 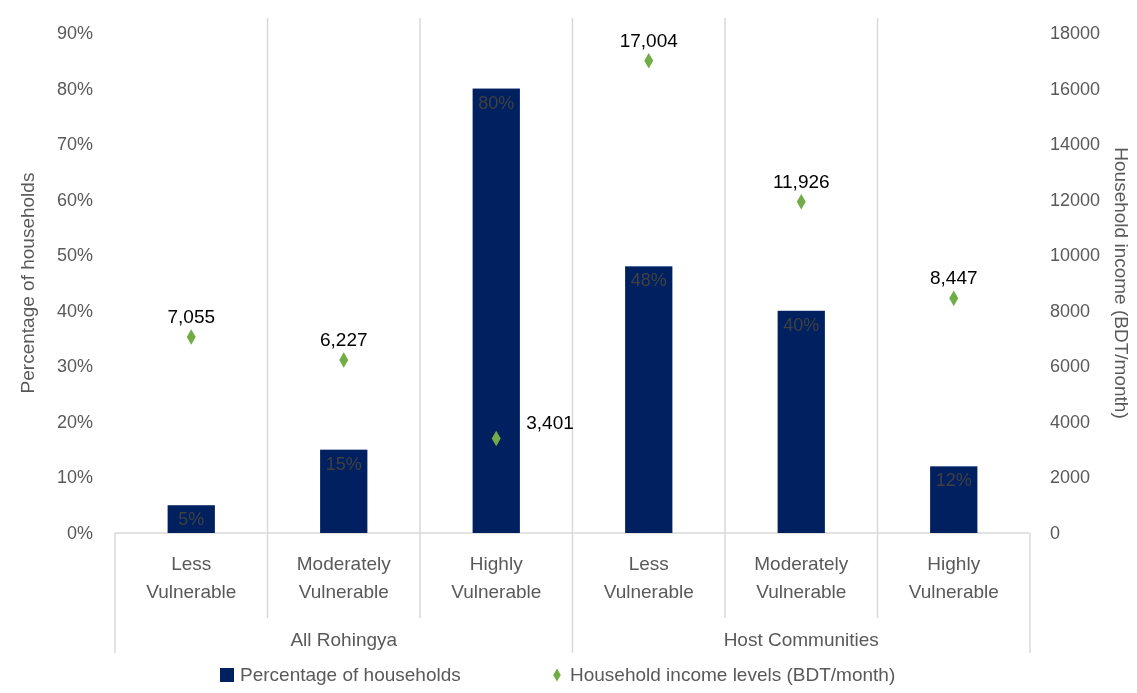 I want to click on y2-tick-label: 4000, so click(x=1070, y=421).